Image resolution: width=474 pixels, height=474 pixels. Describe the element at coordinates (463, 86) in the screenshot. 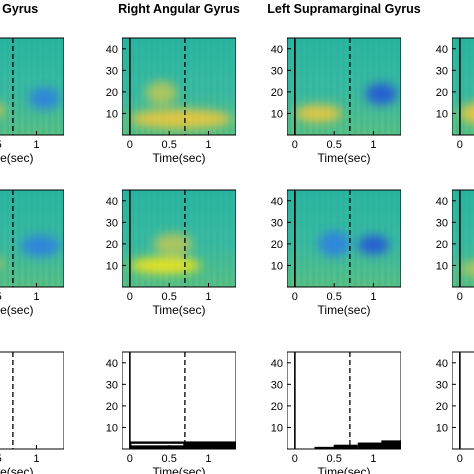

I see `panel-r0-c3` at that location.